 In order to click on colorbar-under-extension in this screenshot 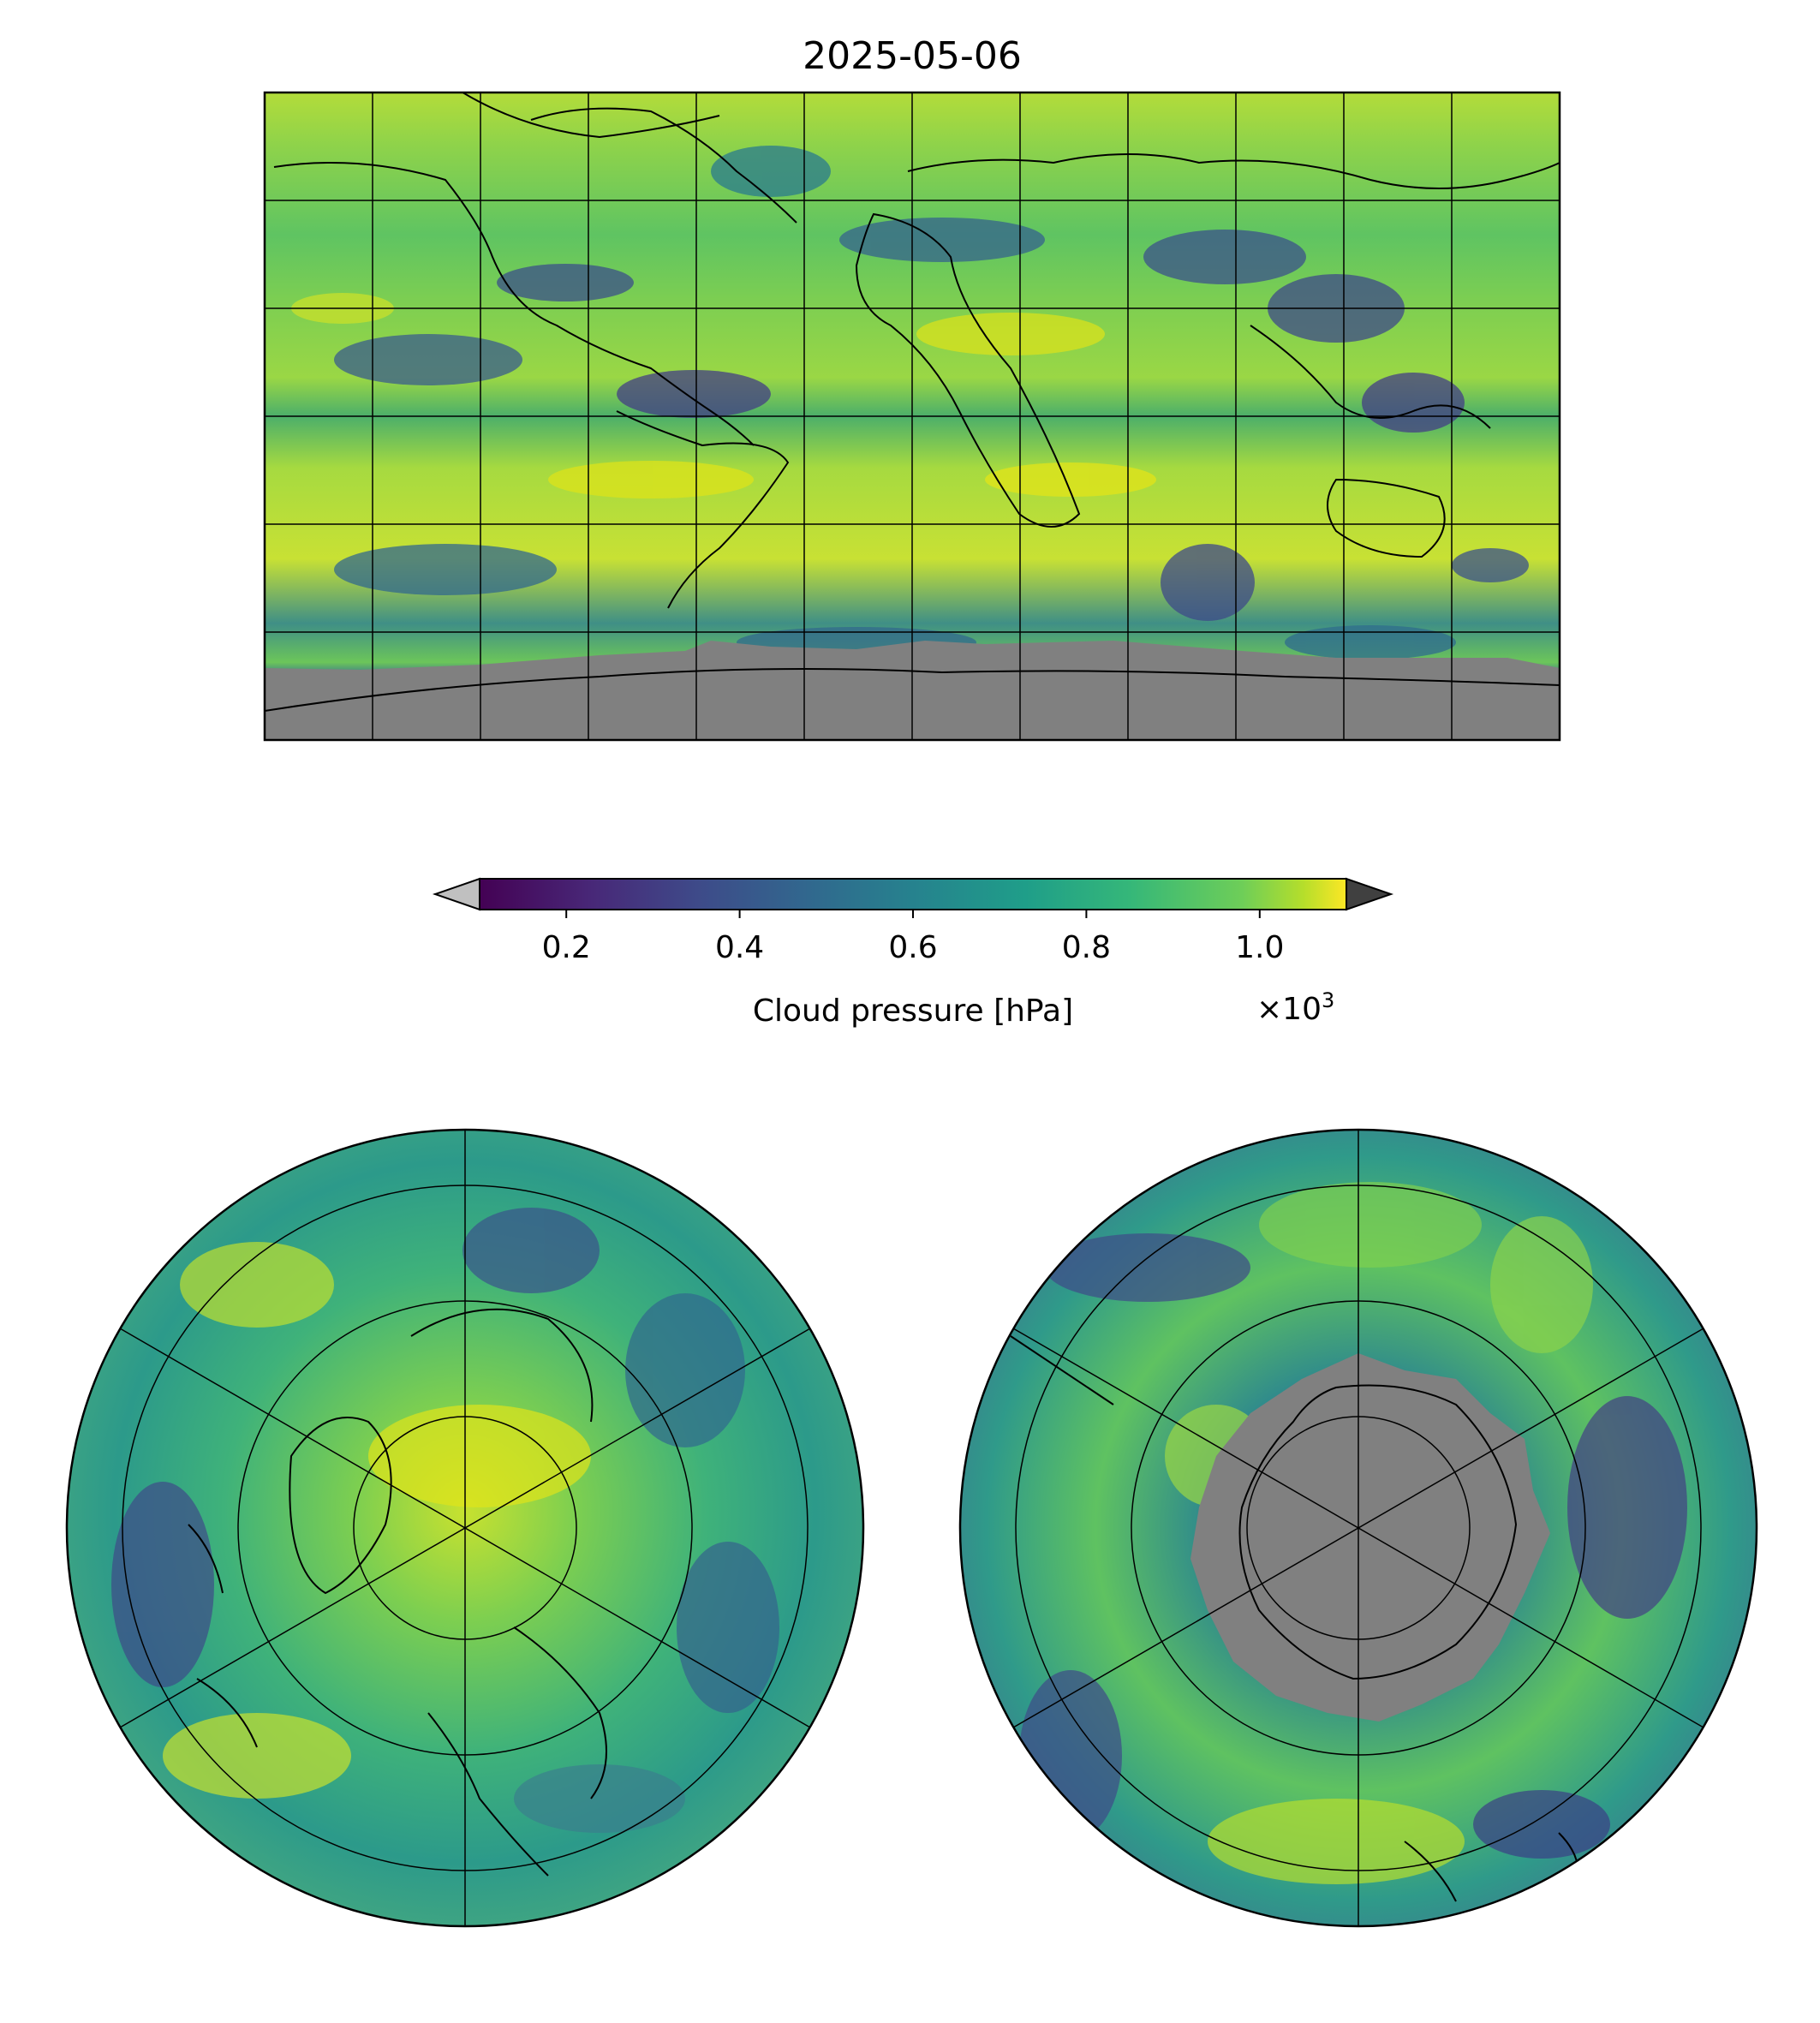, I will do `click(456, 894)`.